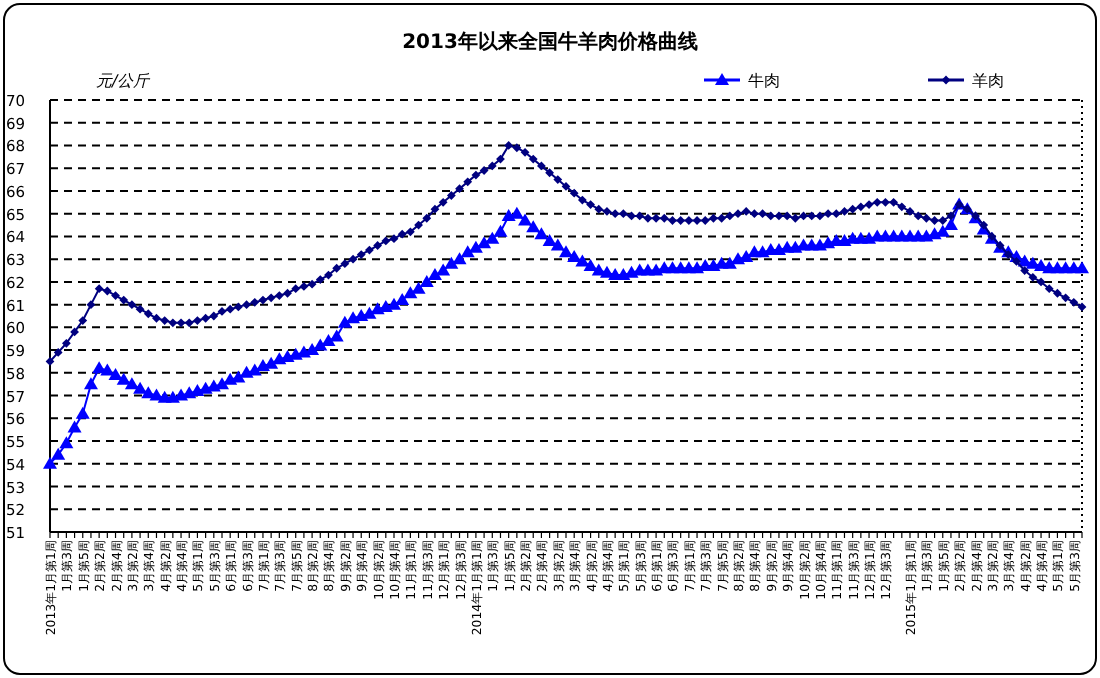 This screenshot has height=678, width=1100. What do you see at coordinates (550, 42) in the screenshot?
I see `chart-title: 2013年以来全国牛羊肉价格曲线` at bounding box center [550, 42].